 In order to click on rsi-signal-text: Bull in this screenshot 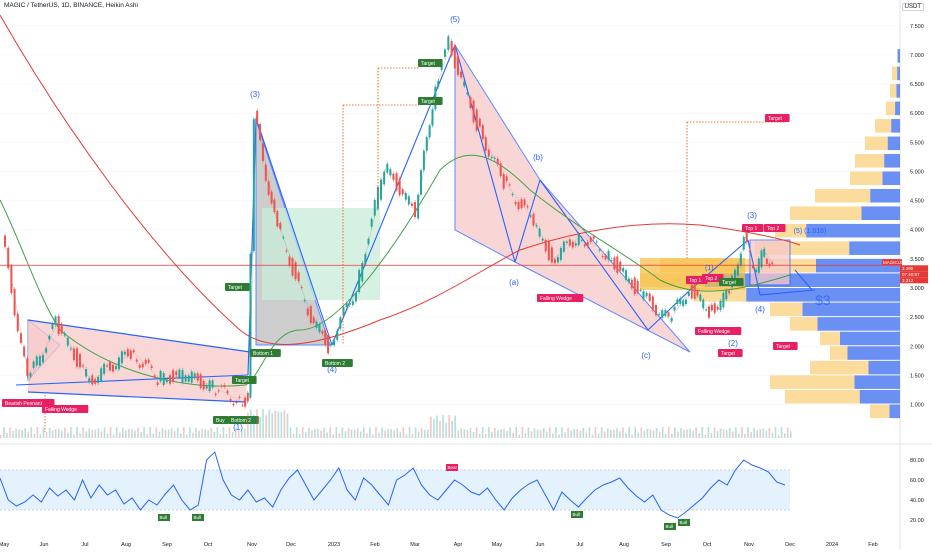, I will do `click(198, 517)`.